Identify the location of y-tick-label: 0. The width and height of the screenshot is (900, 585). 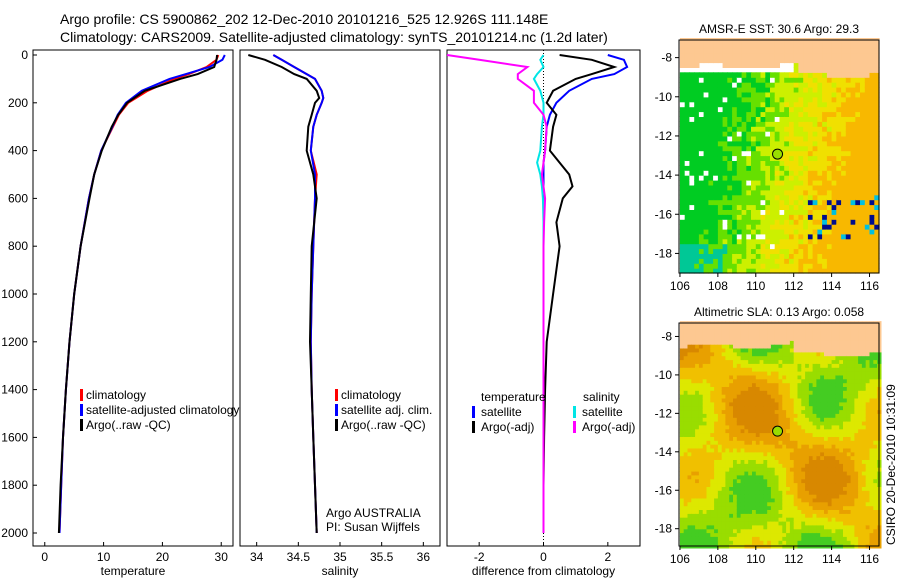
(24, 55).